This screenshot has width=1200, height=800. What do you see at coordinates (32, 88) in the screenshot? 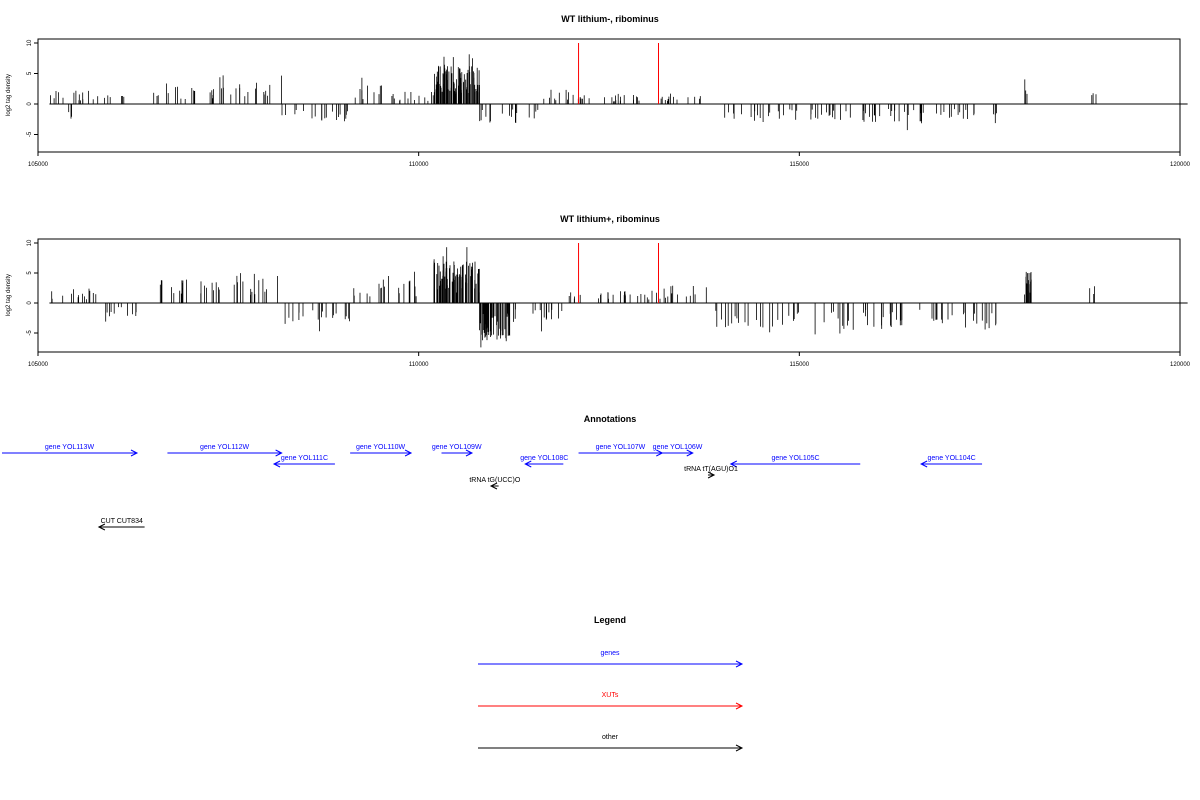
I see `panel1-y-axis: -5 0 5 10` at bounding box center [32, 88].